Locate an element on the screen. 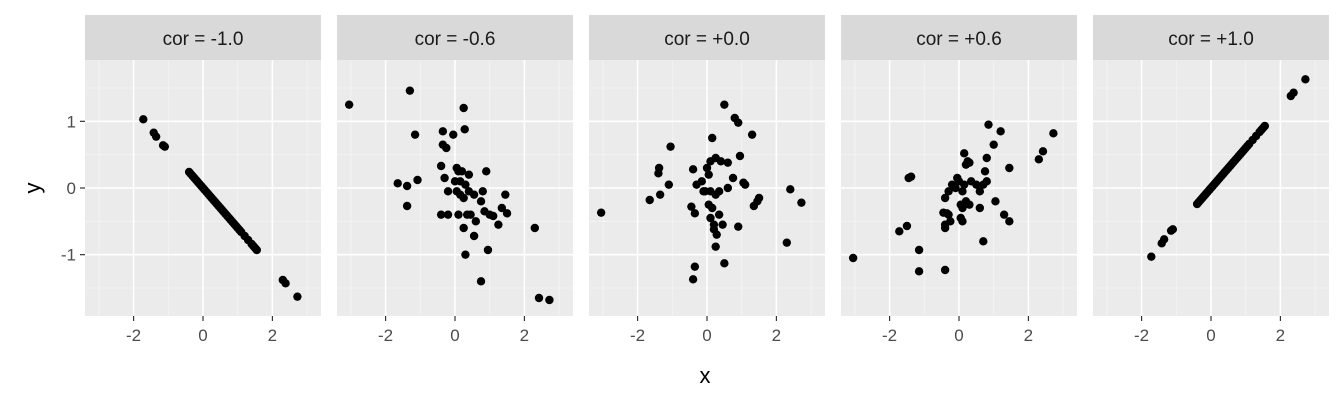 This screenshot has width=1344, height=403. facet-strip-label: cor = +0.6 is located at coordinates (959, 39).